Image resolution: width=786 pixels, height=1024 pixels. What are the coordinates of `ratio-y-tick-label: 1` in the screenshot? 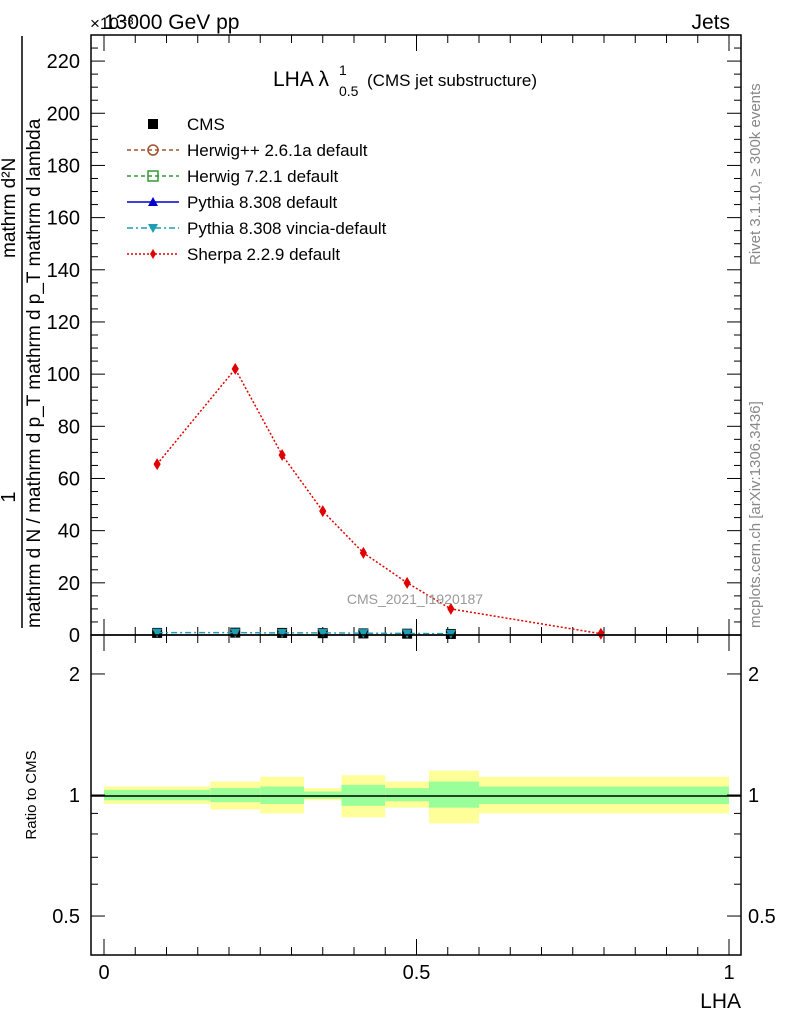 It's located at (74, 796).